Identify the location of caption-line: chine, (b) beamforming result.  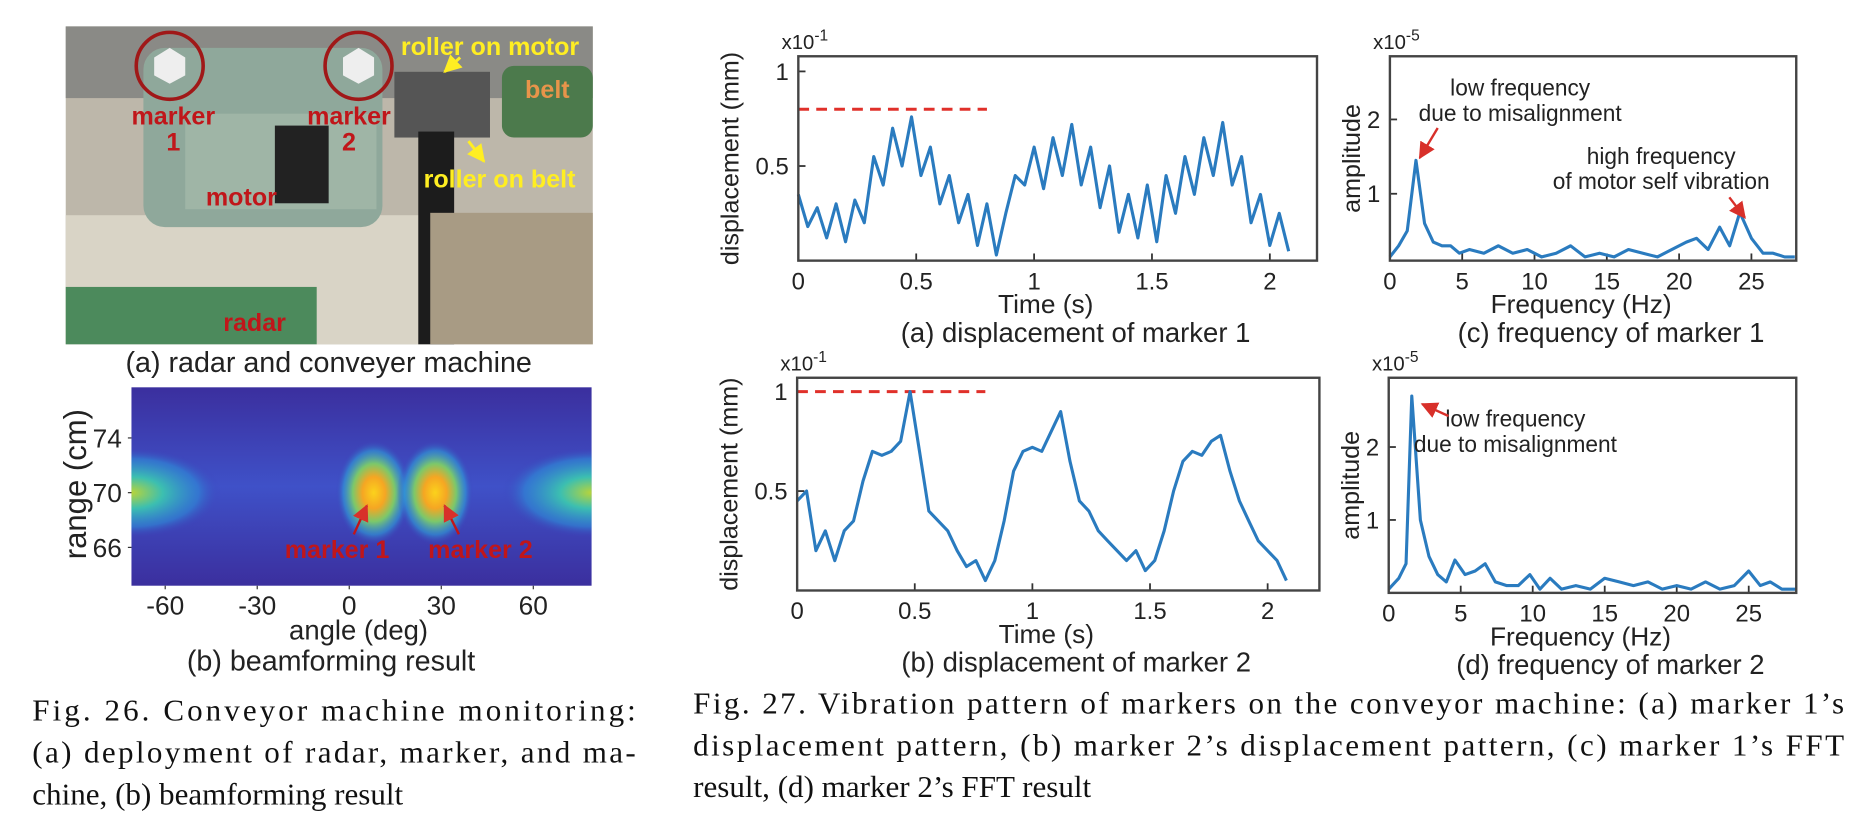
(217, 793).